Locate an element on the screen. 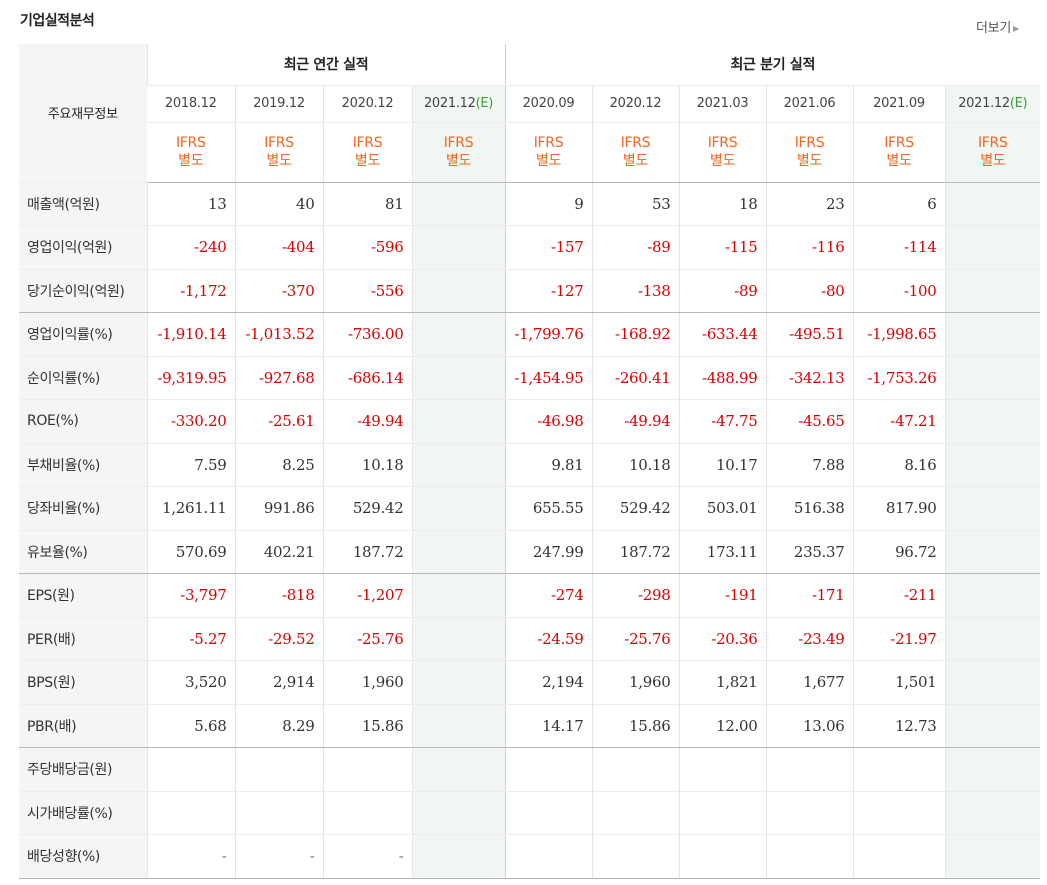 This screenshot has width=1047, height=885. value-cell: 7.88 is located at coordinates (809, 465).